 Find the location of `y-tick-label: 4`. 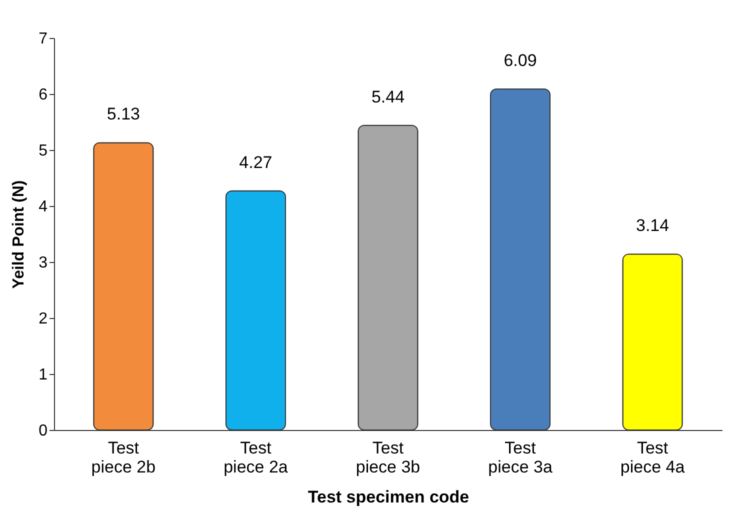

y-tick-label: 4 is located at coordinates (43, 207).